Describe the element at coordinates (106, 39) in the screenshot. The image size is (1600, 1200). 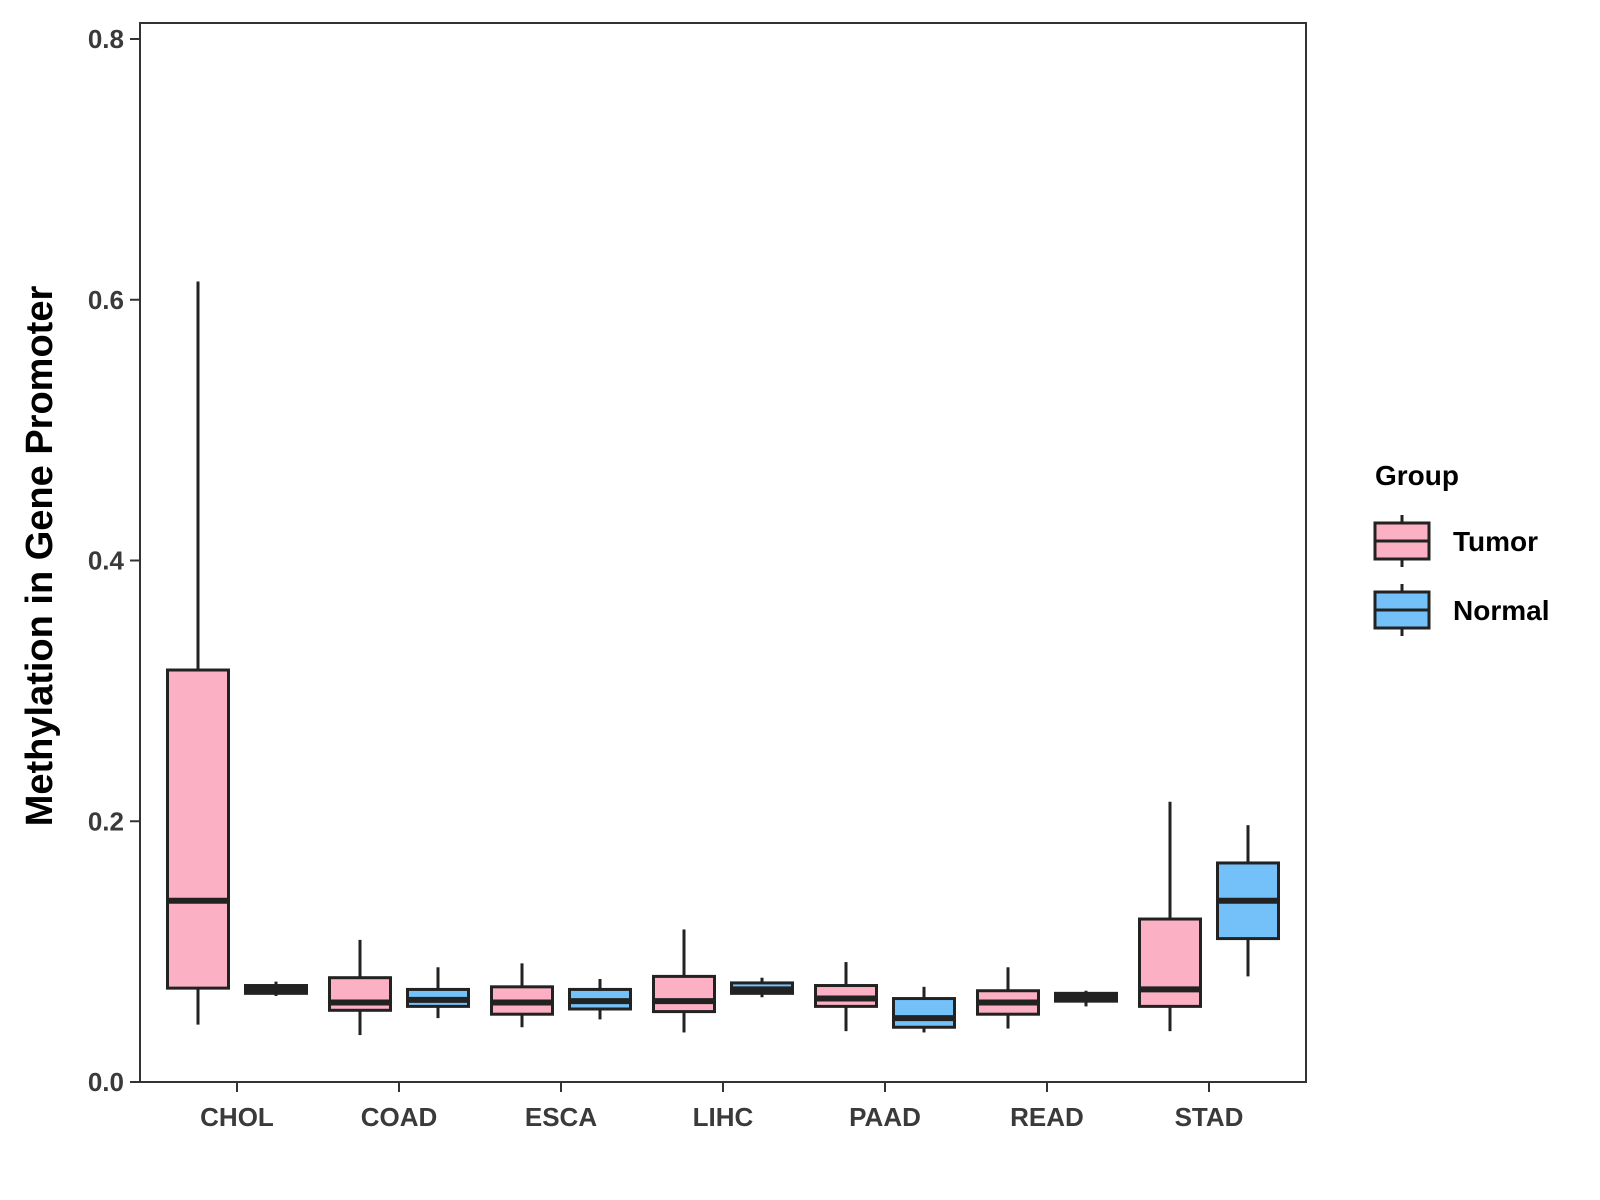
I see `y-tick-label: 0.8` at that location.